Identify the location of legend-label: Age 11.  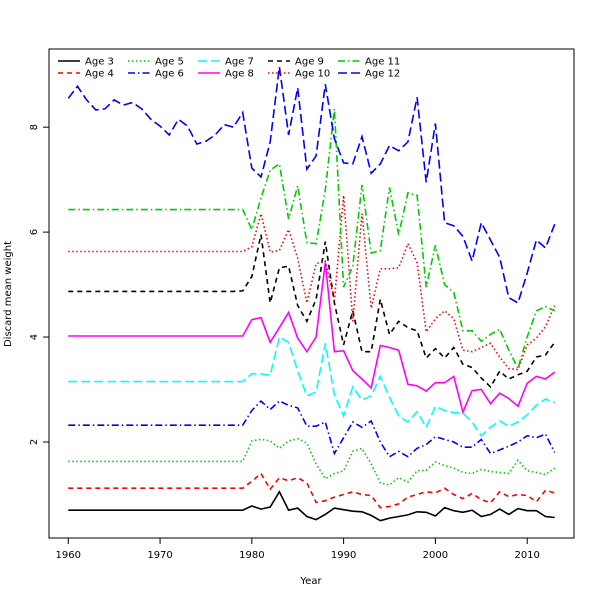
(382, 62).